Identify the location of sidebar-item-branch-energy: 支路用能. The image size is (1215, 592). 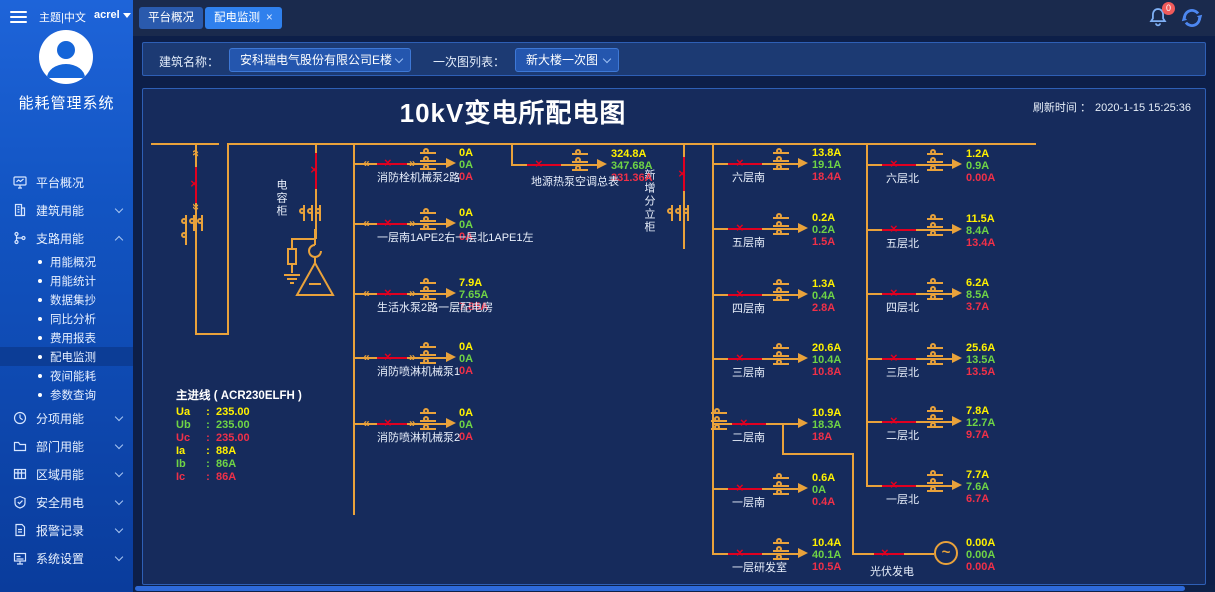
(66, 238).